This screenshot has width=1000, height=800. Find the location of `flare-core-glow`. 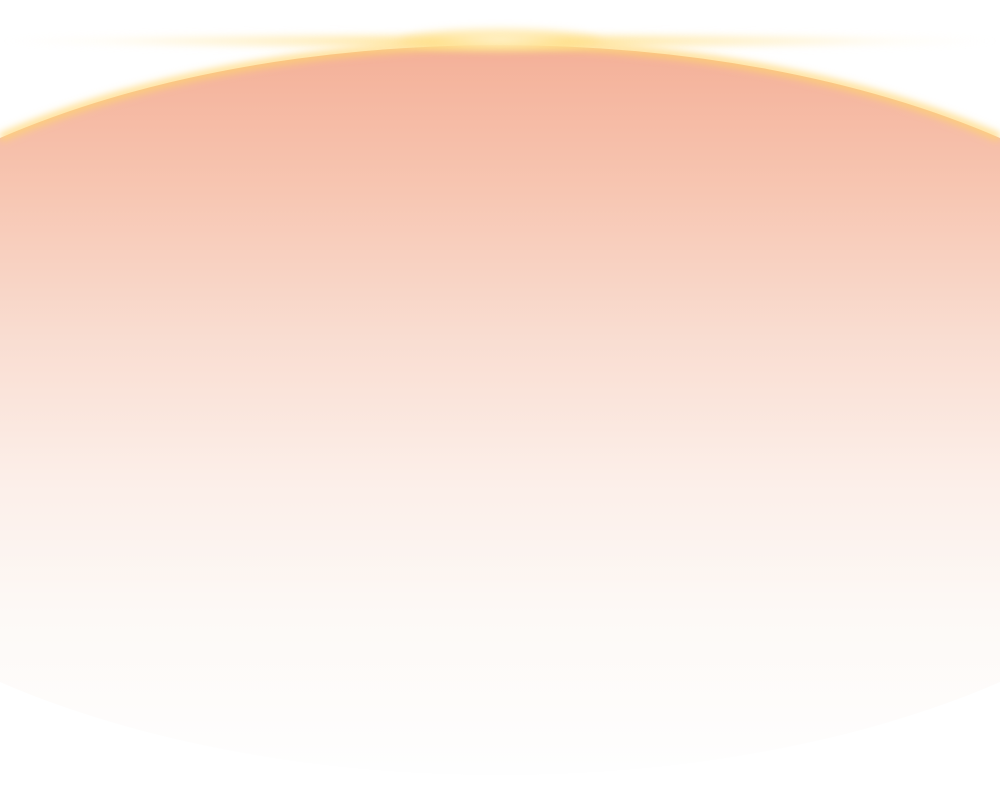

flare-core-glow is located at coordinates (500, 40).